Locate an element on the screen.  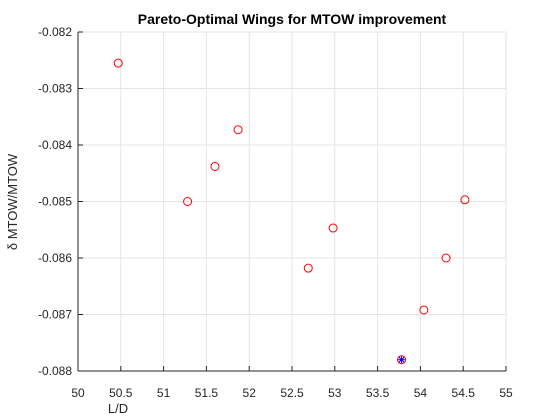
y-tick-label: -0.087 is located at coordinates (55, 315).